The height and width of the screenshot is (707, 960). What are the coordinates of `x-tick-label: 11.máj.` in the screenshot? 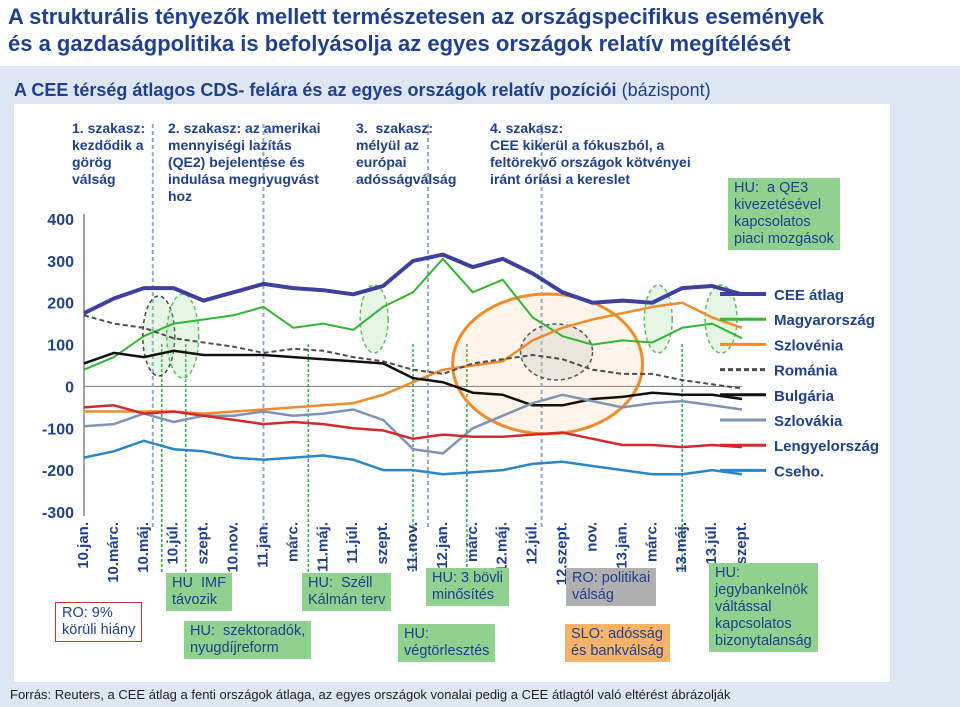 It's located at (322, 547).